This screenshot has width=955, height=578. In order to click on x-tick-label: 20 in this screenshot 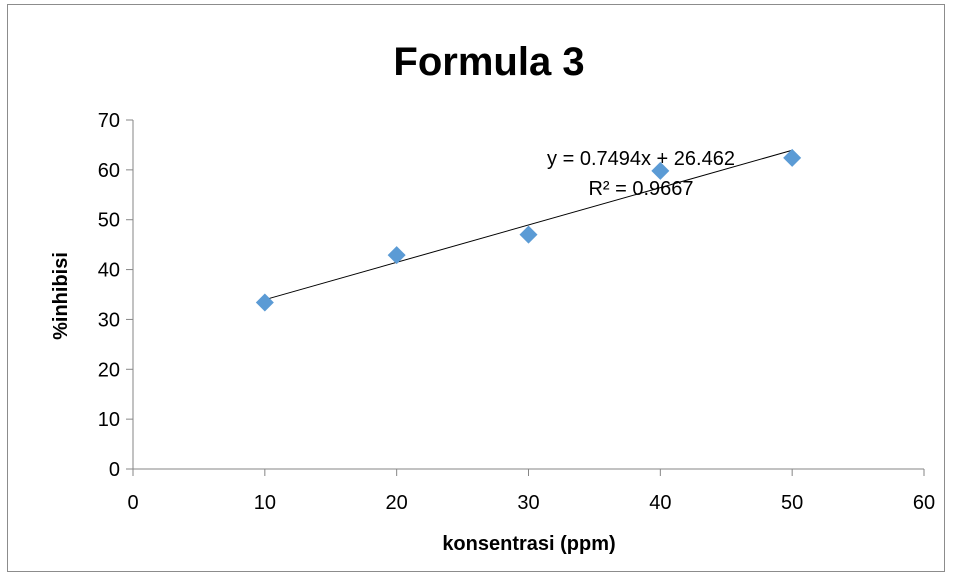, I will do `click(397, 503)`.